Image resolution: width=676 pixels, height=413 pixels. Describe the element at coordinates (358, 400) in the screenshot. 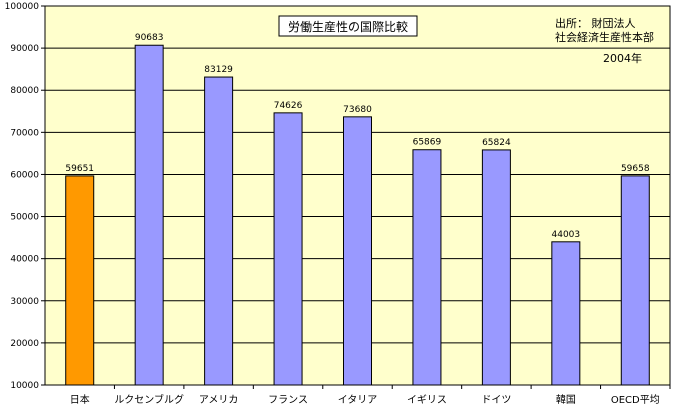

I see `x-category-label-5: イタリア` at that location.